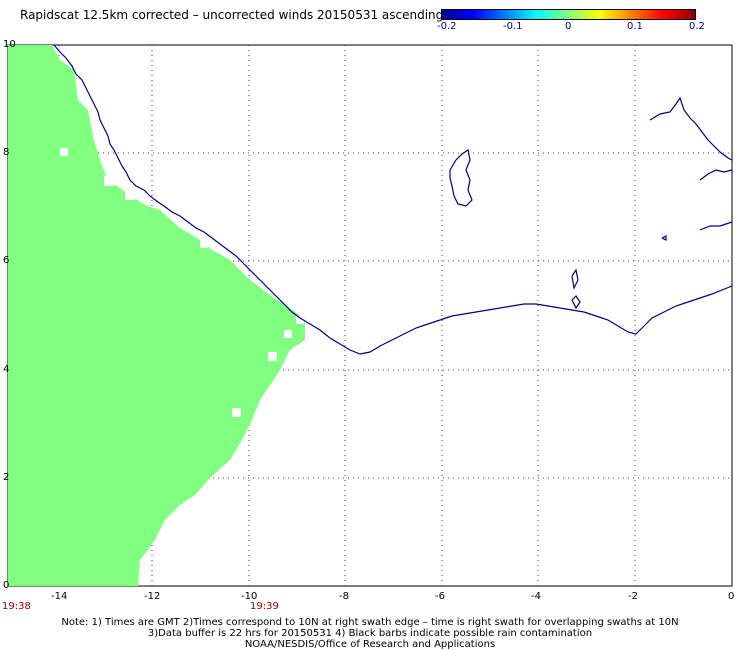 The width and height of the screenshot is (740, 650). I want to click on x-axis-label: -10, so click(249, 596).